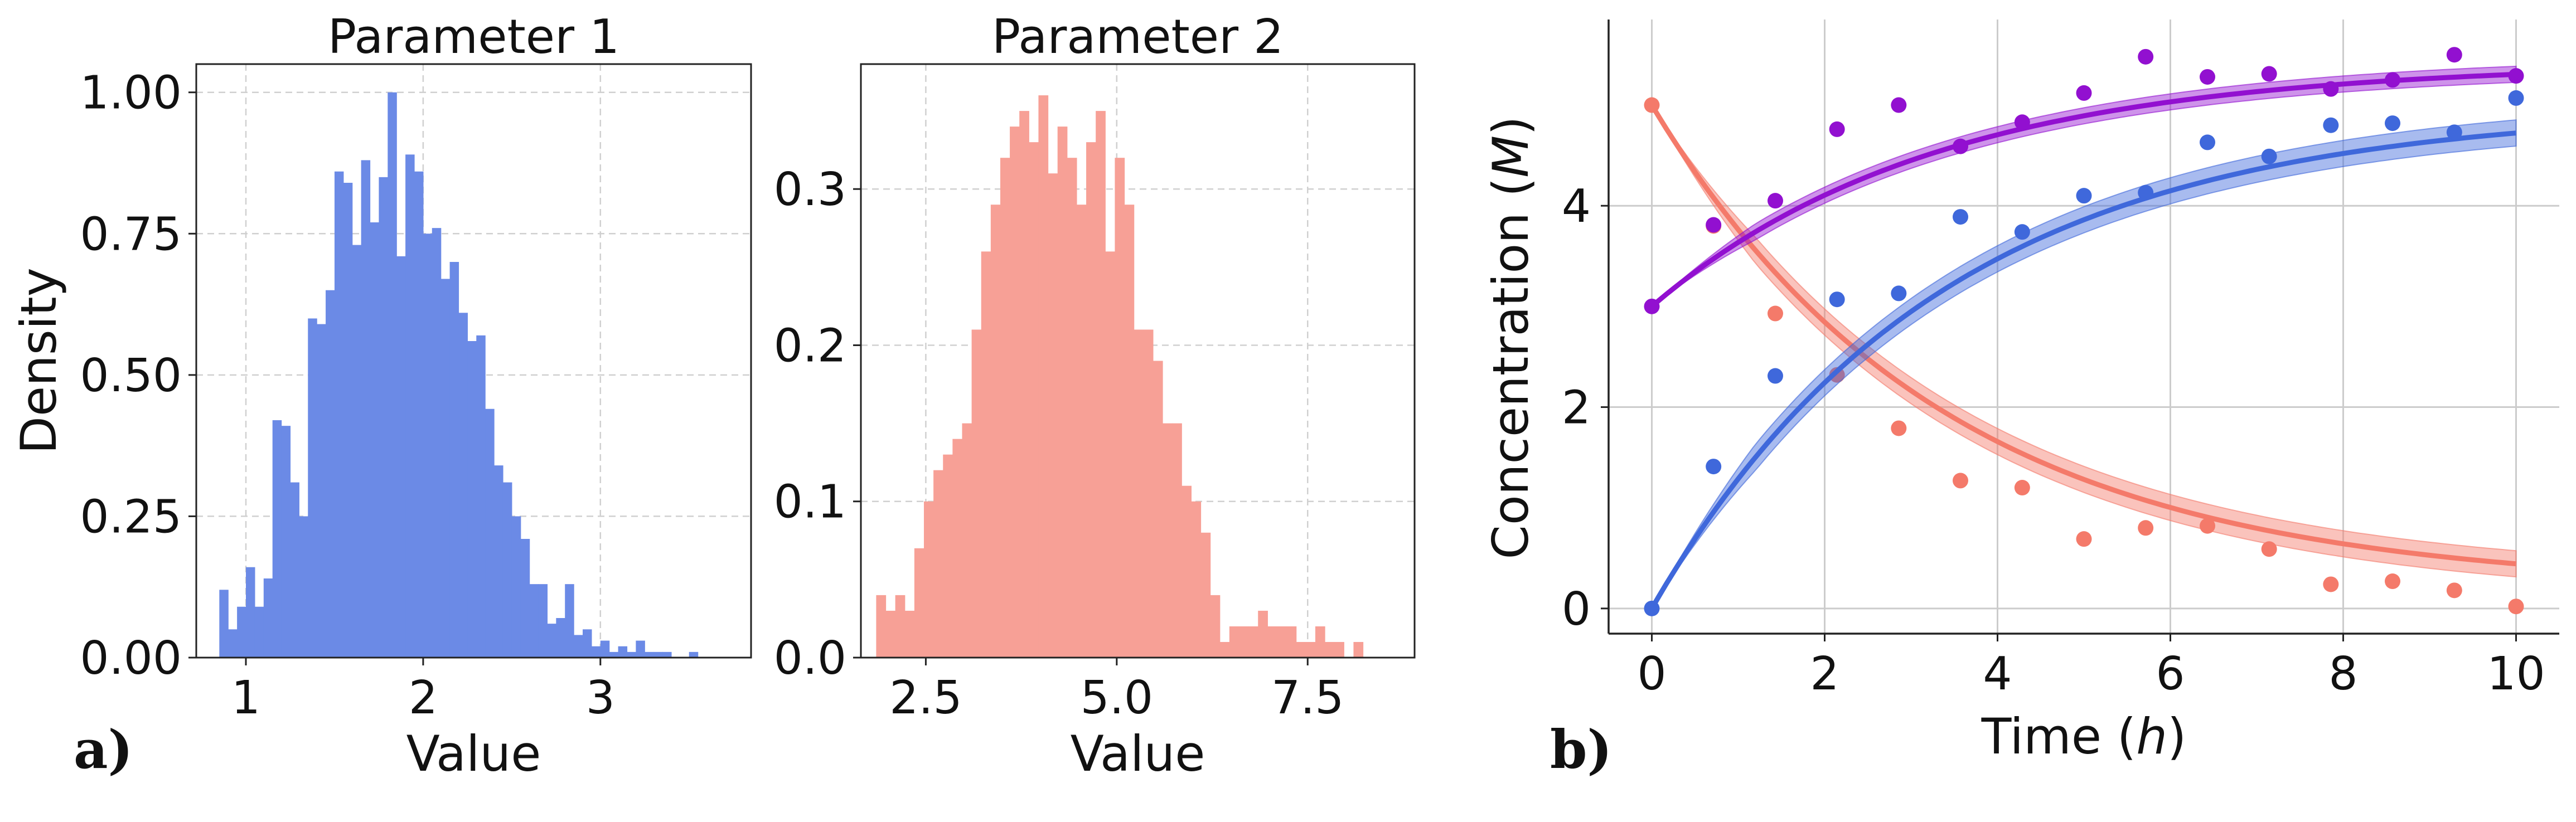  I want to click on y-tick-label: 0.0, so click(810, 658).